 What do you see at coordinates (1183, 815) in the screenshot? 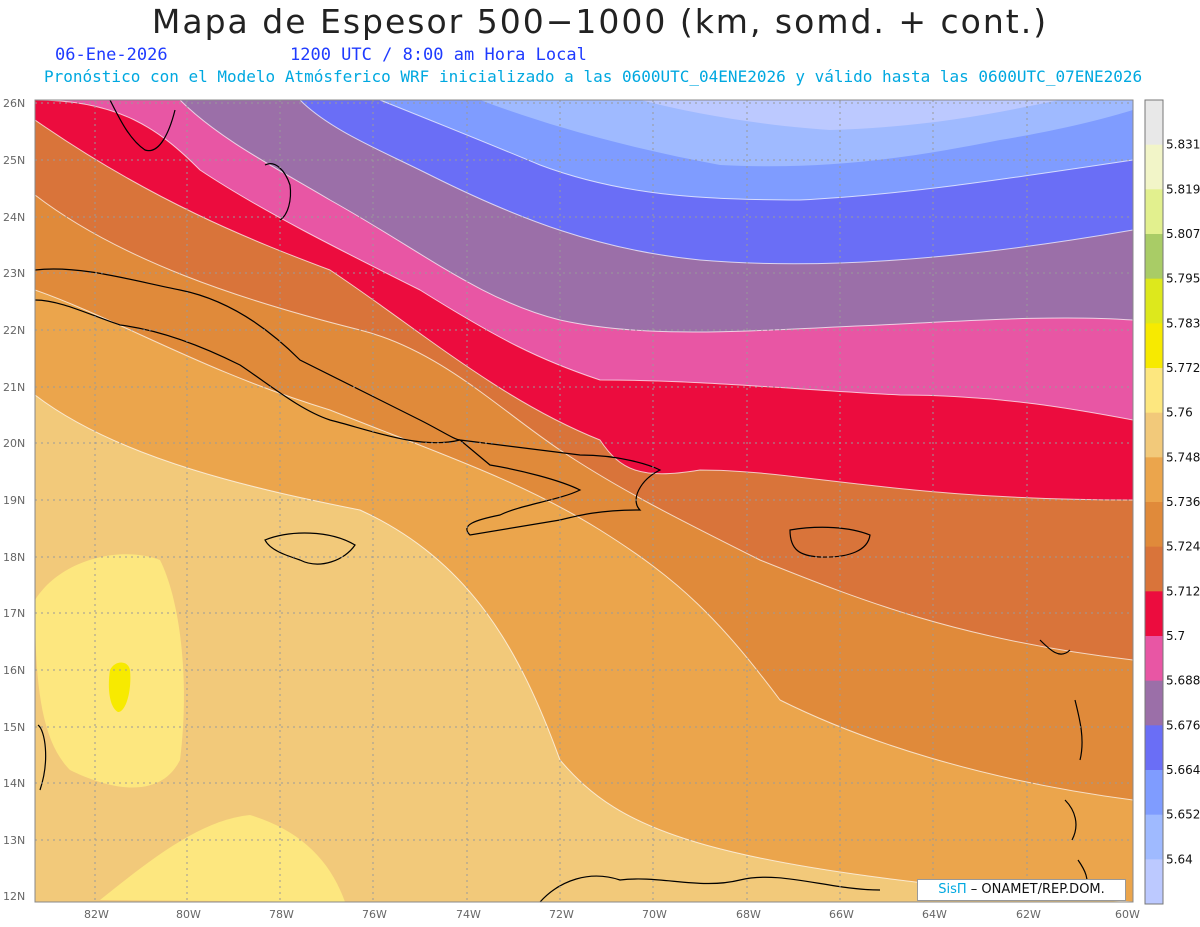
I see `colorbar-label: 5.652` at bounding box center [1183, 815].